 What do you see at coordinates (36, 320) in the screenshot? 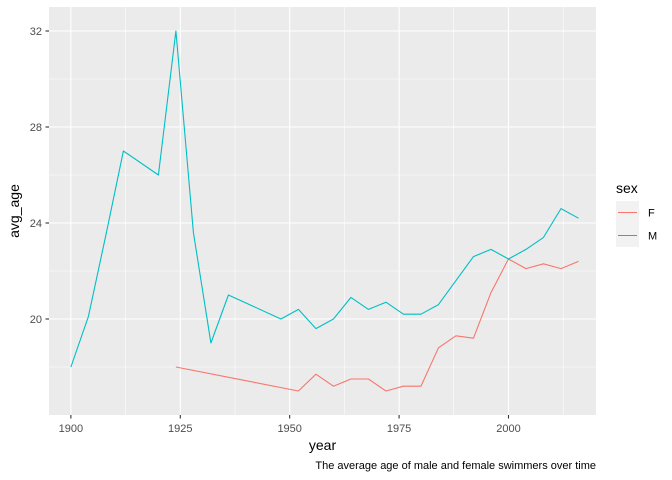
I see `y-tick-label: 20` at bounding box center [36, 320].